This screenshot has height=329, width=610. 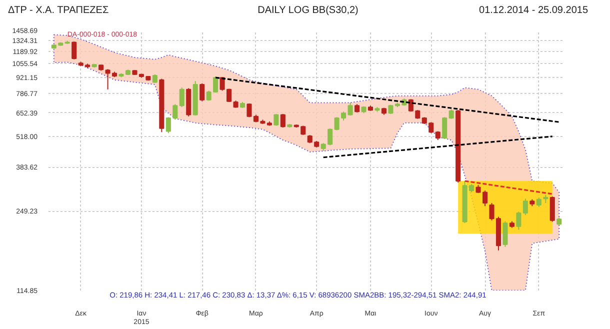 What do you see at coordinates (58, 11) in the screenshot?
I see `chart-title: ΔΤΡ - Χ.Α. ΤΡΑΠΕΖΕΣ` at bounding box center [58, 11].